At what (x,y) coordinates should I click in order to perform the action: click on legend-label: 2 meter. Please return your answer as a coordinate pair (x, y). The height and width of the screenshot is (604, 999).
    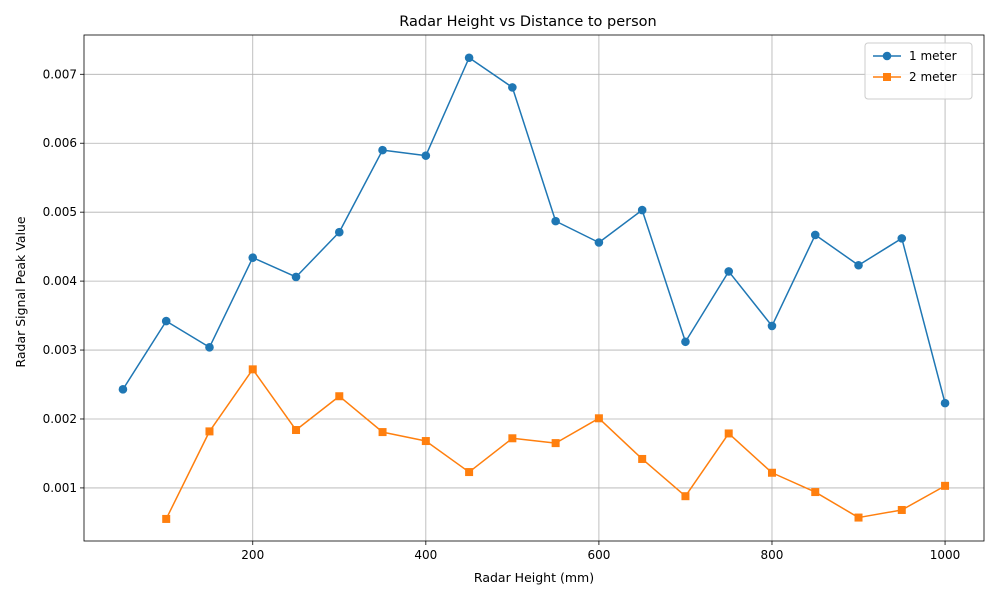
    Looking at the image, I should click on (933, 77).